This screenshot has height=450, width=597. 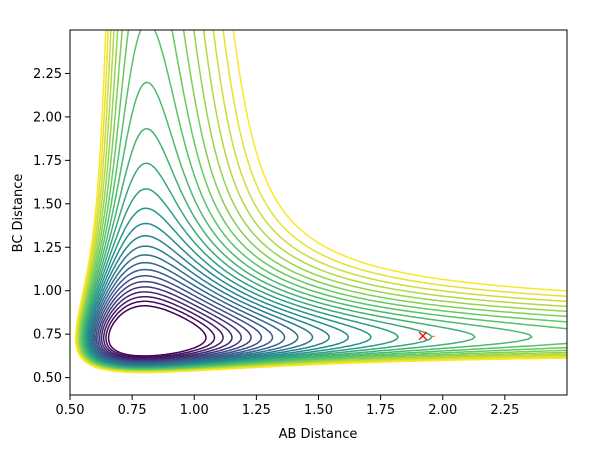 What do you see at coordinates (132, 410) in the screenshot?
I see `x-tick-label: 0.75` at bounding box center [132, 410].